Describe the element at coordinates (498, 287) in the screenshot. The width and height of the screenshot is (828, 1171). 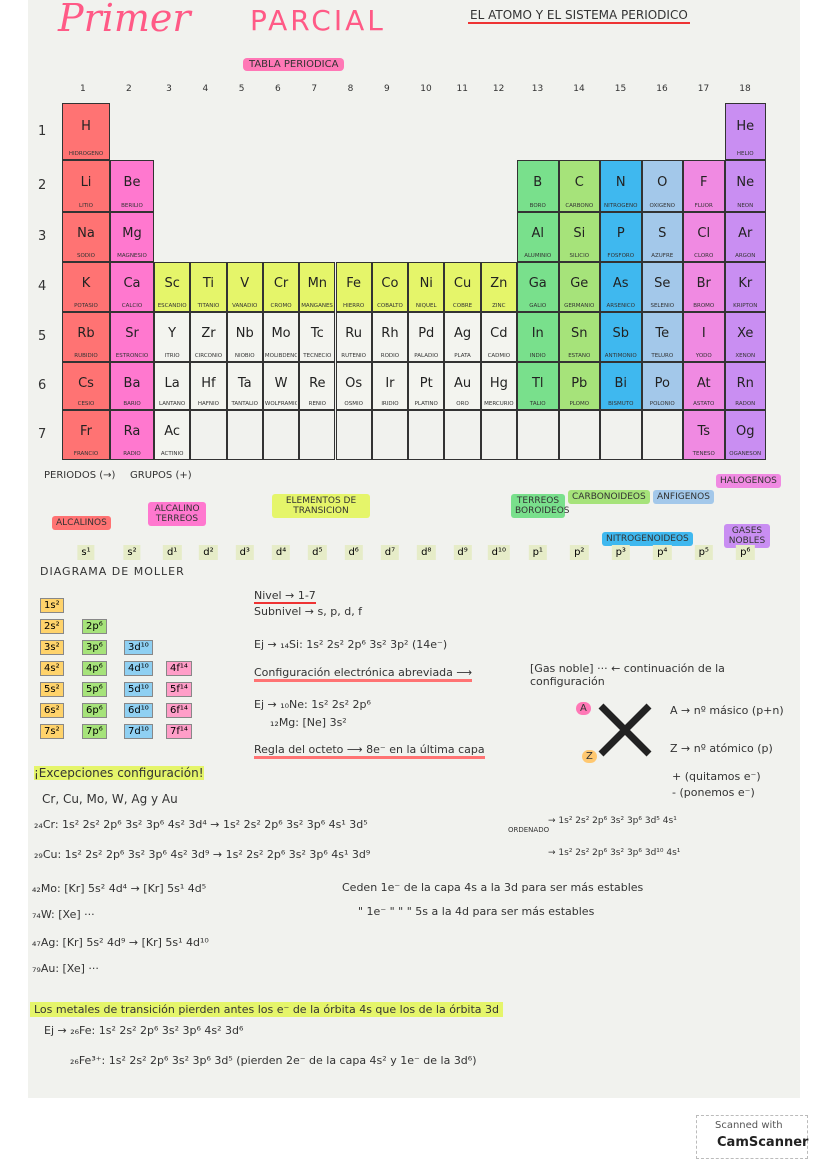
I see `element-cell: Zn ZINC` at that location.